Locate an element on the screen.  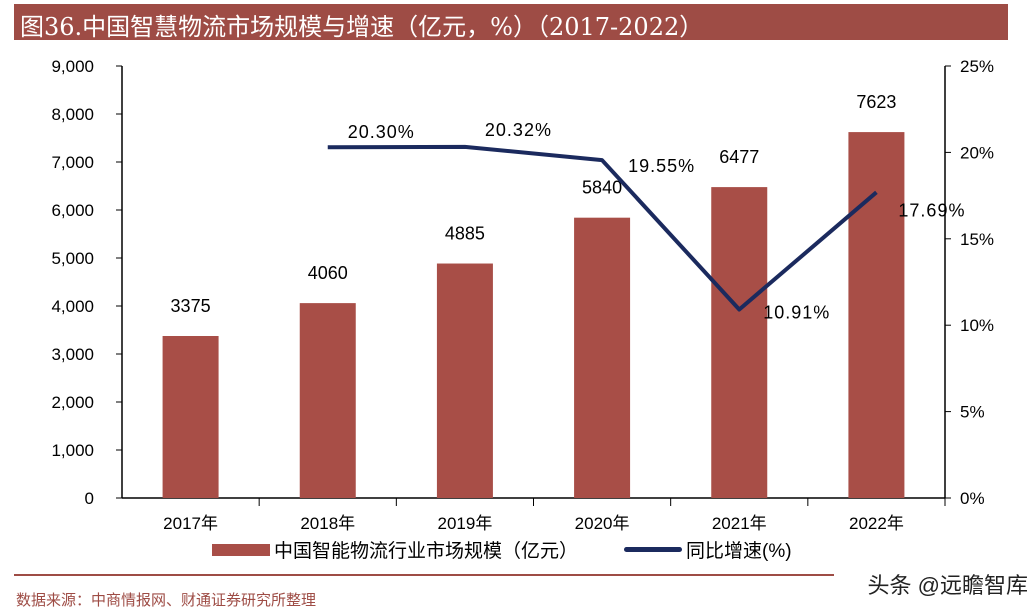
left-tick-label: 6,000 is located at coordinates (72, 210).